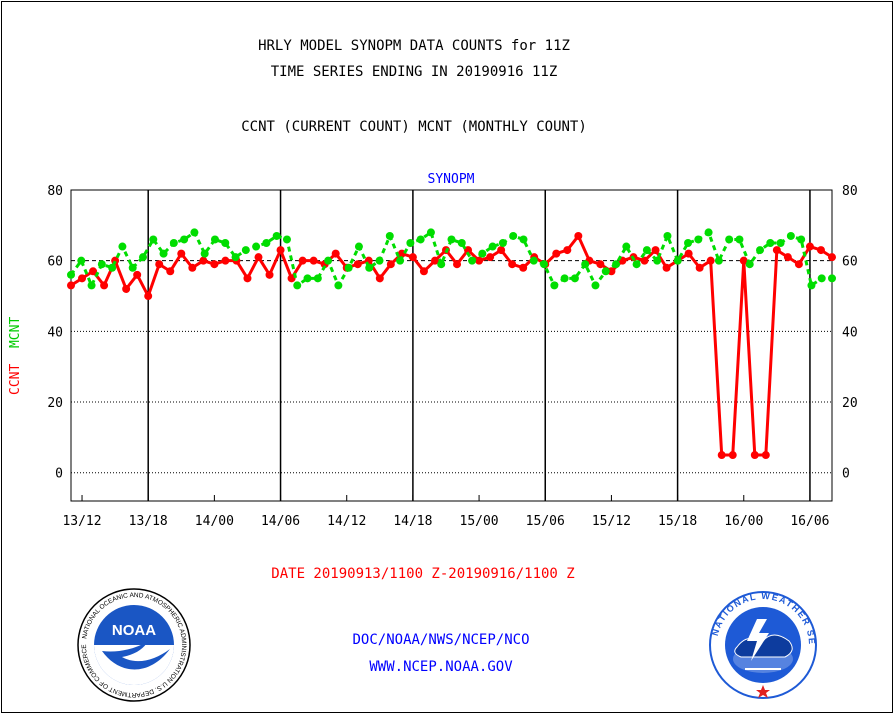 This screenshot has height=716, width=896. What do you see at coordinates (148, 521) in the screenshot?
I see `x-tick-label-1: 13/18` at bounding box center [148, 521].